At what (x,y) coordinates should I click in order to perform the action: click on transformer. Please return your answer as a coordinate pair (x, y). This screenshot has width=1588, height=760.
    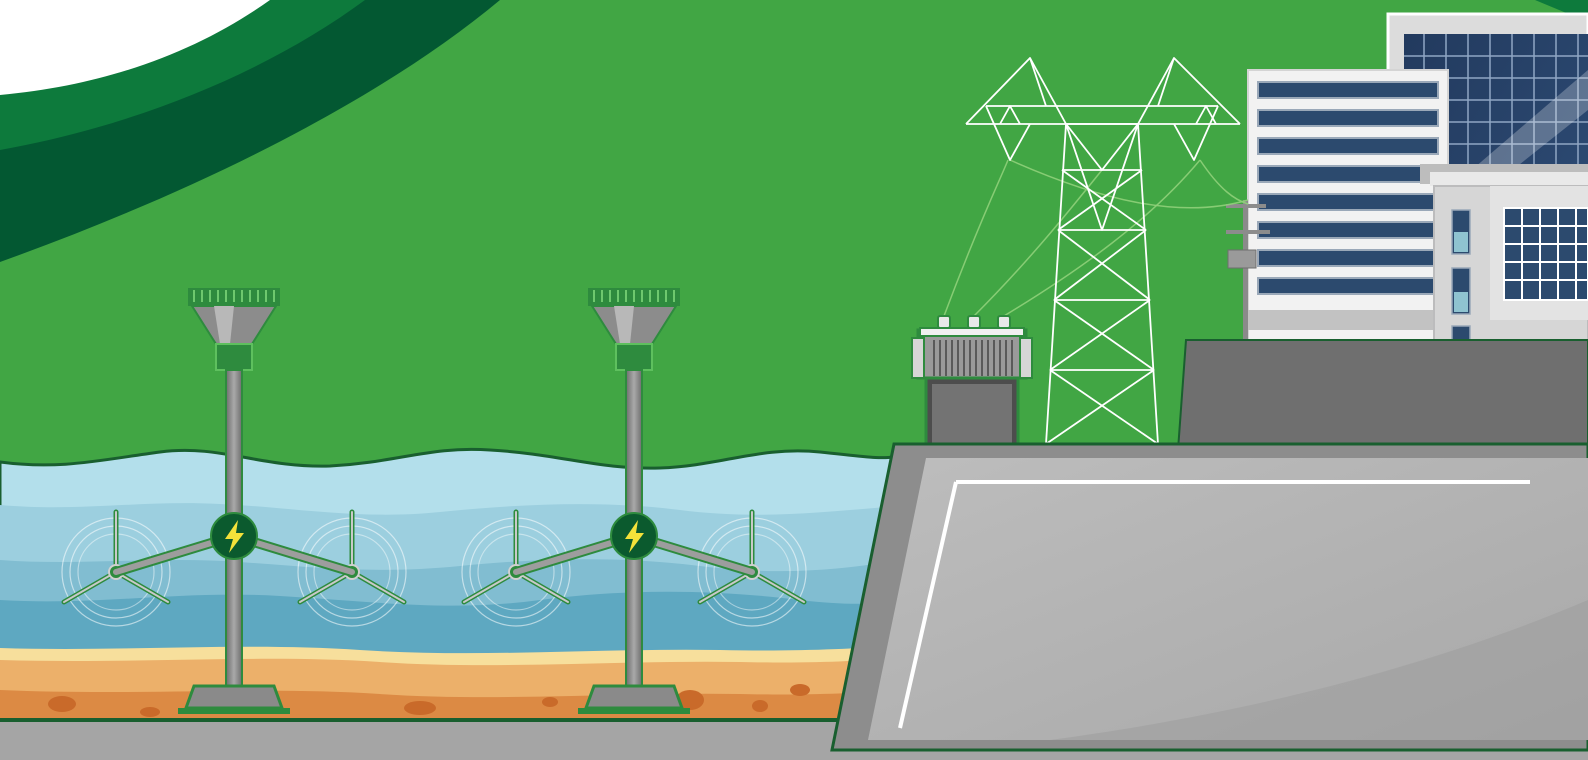
    Looking at the image, I should click on (972, 382).